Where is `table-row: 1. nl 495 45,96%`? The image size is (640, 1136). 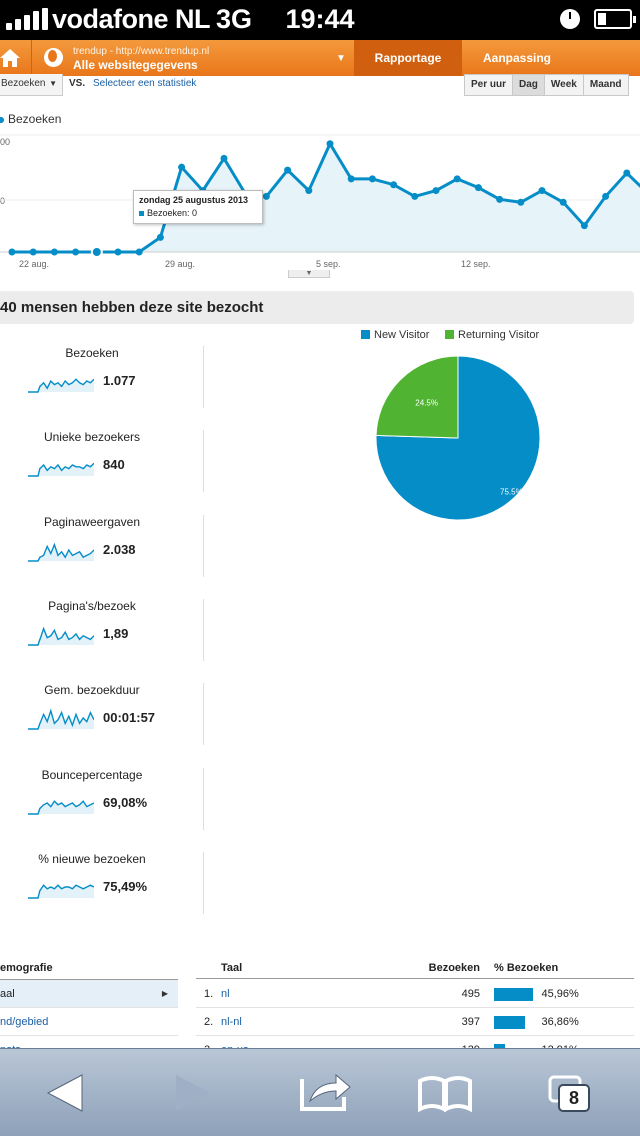 table-row: 1. nl 495 45,96% is located at coordinates (415, 994).